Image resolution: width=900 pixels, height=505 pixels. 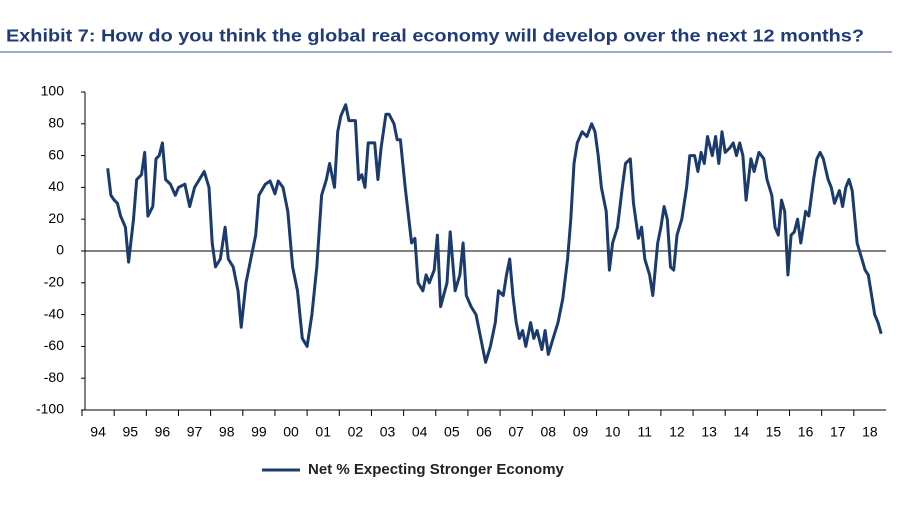 I want to click on y-tick-label: -80, so click(x=54, y=377).